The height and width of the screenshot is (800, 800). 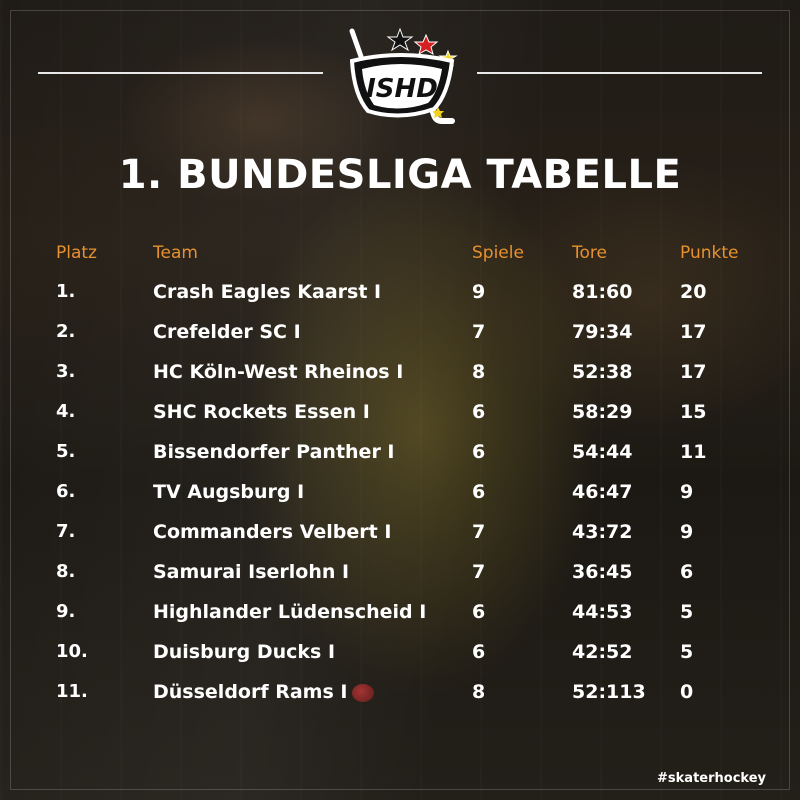 I want to click on row-tore: 44:53, so click(x=602, y=612).